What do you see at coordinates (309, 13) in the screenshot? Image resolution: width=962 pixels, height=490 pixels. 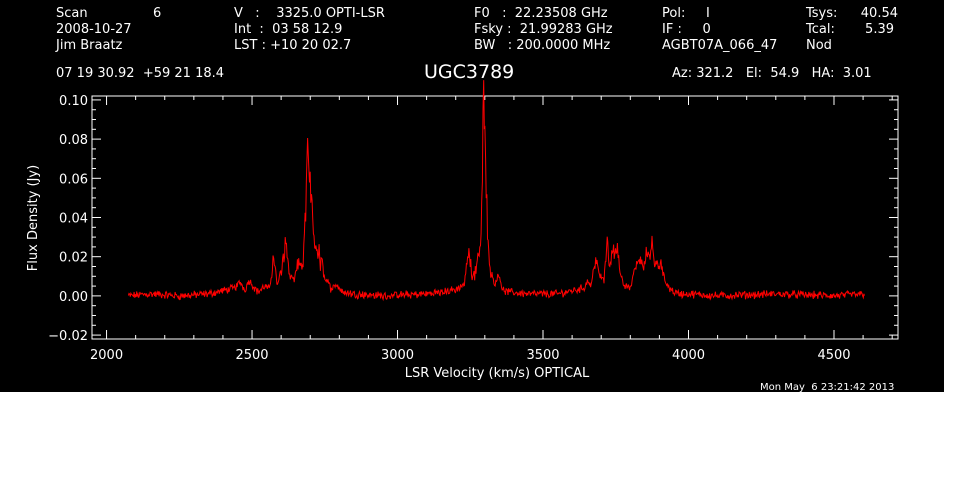 I see `velocity-readout: V : 3325.0 OPTI-LSR` at bounding box center [309, 13].